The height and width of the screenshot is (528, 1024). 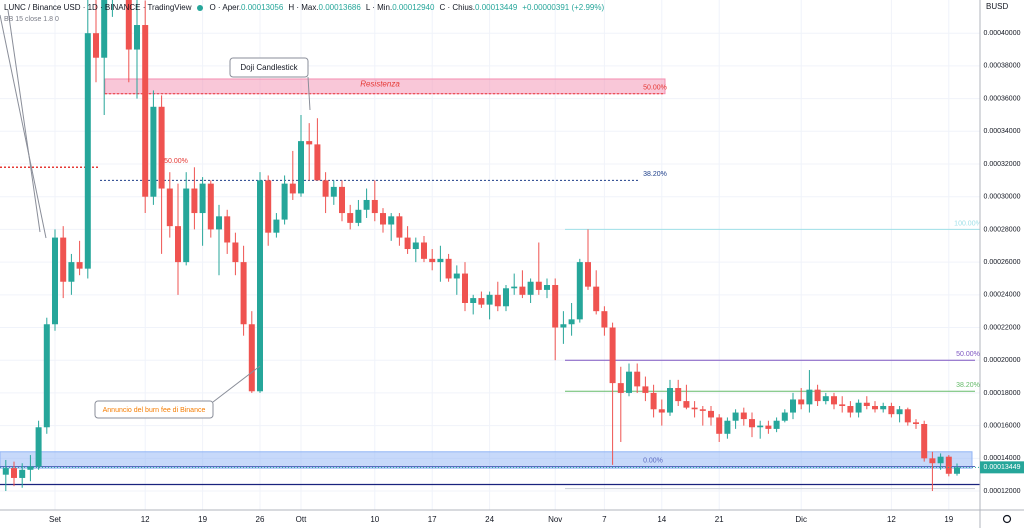 What do you see at coordinates (380, 83) in the screenshot?
I see `zone-label: Resistenza` at bounding box center [380, 83].